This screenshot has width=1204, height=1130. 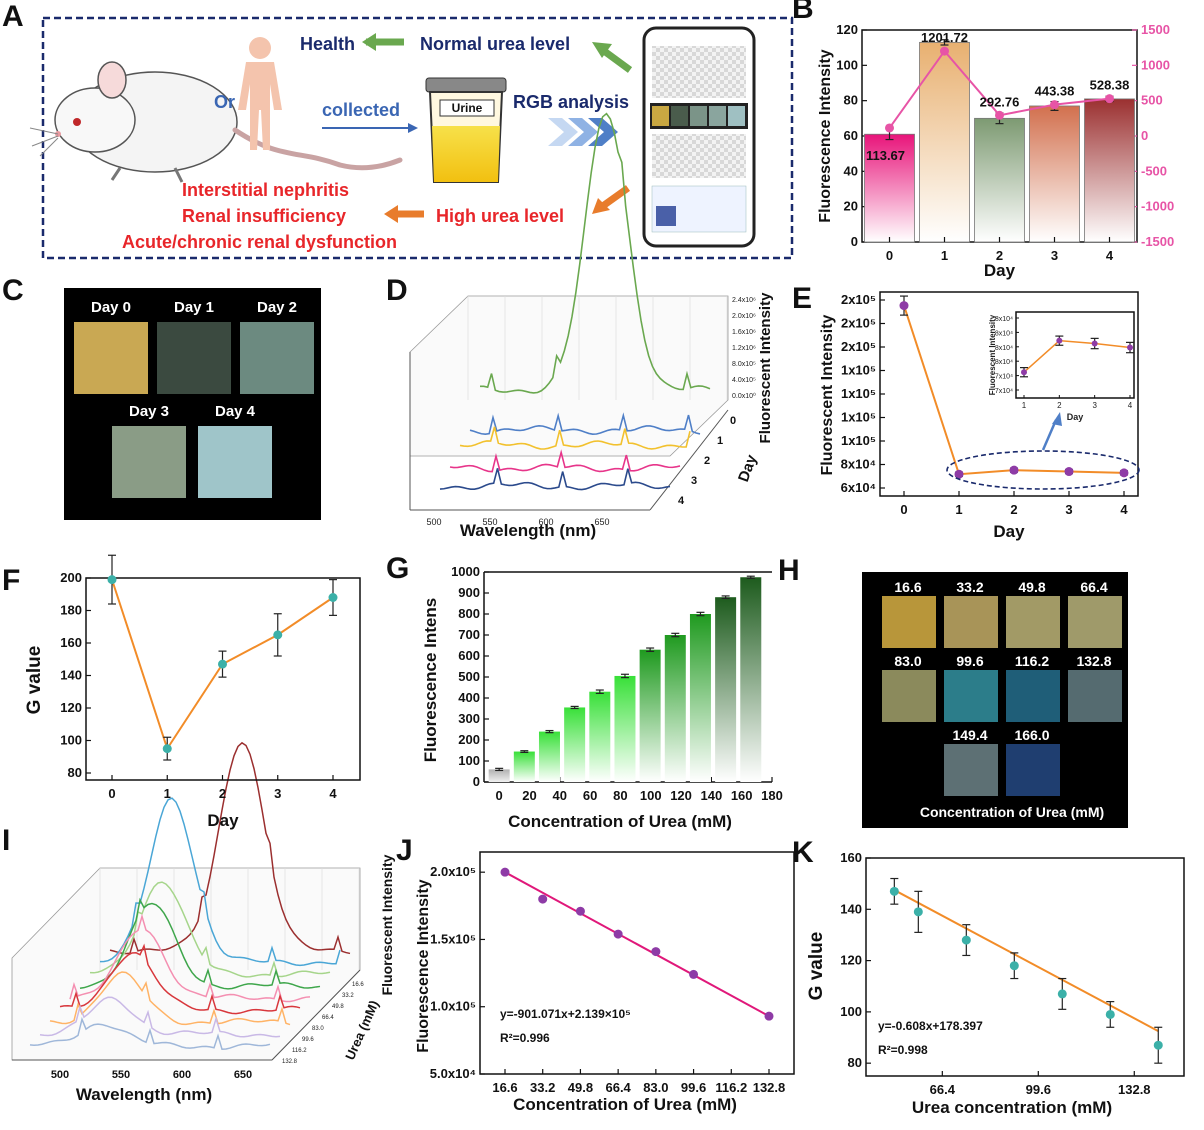 I want to click on y-tick-label: 2x10⁵, so click(x=858, y=346).